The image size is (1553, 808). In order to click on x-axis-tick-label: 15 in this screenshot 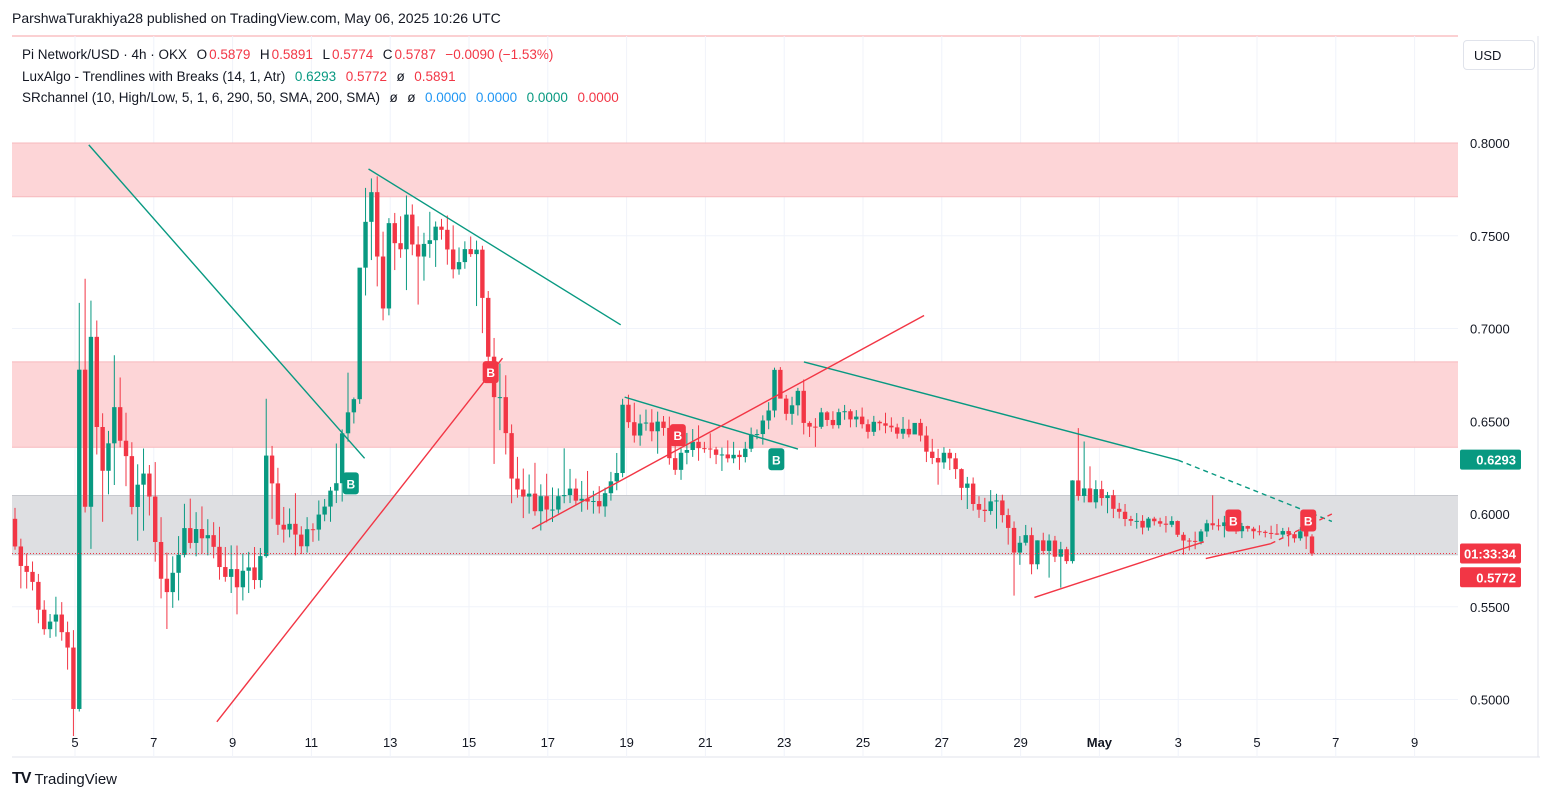, I will do `click(469, 742)`.